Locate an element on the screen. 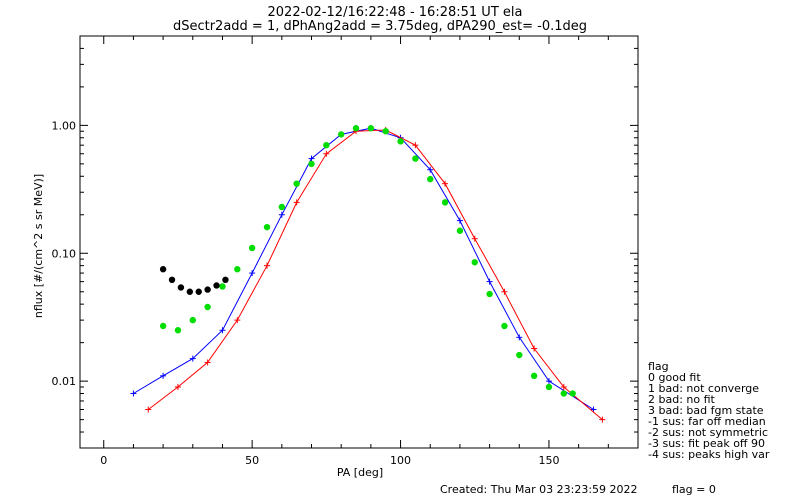 The width and height of the screenshot is (800, 500). x-tick-label: 50 is located at coordinates (252, 460).